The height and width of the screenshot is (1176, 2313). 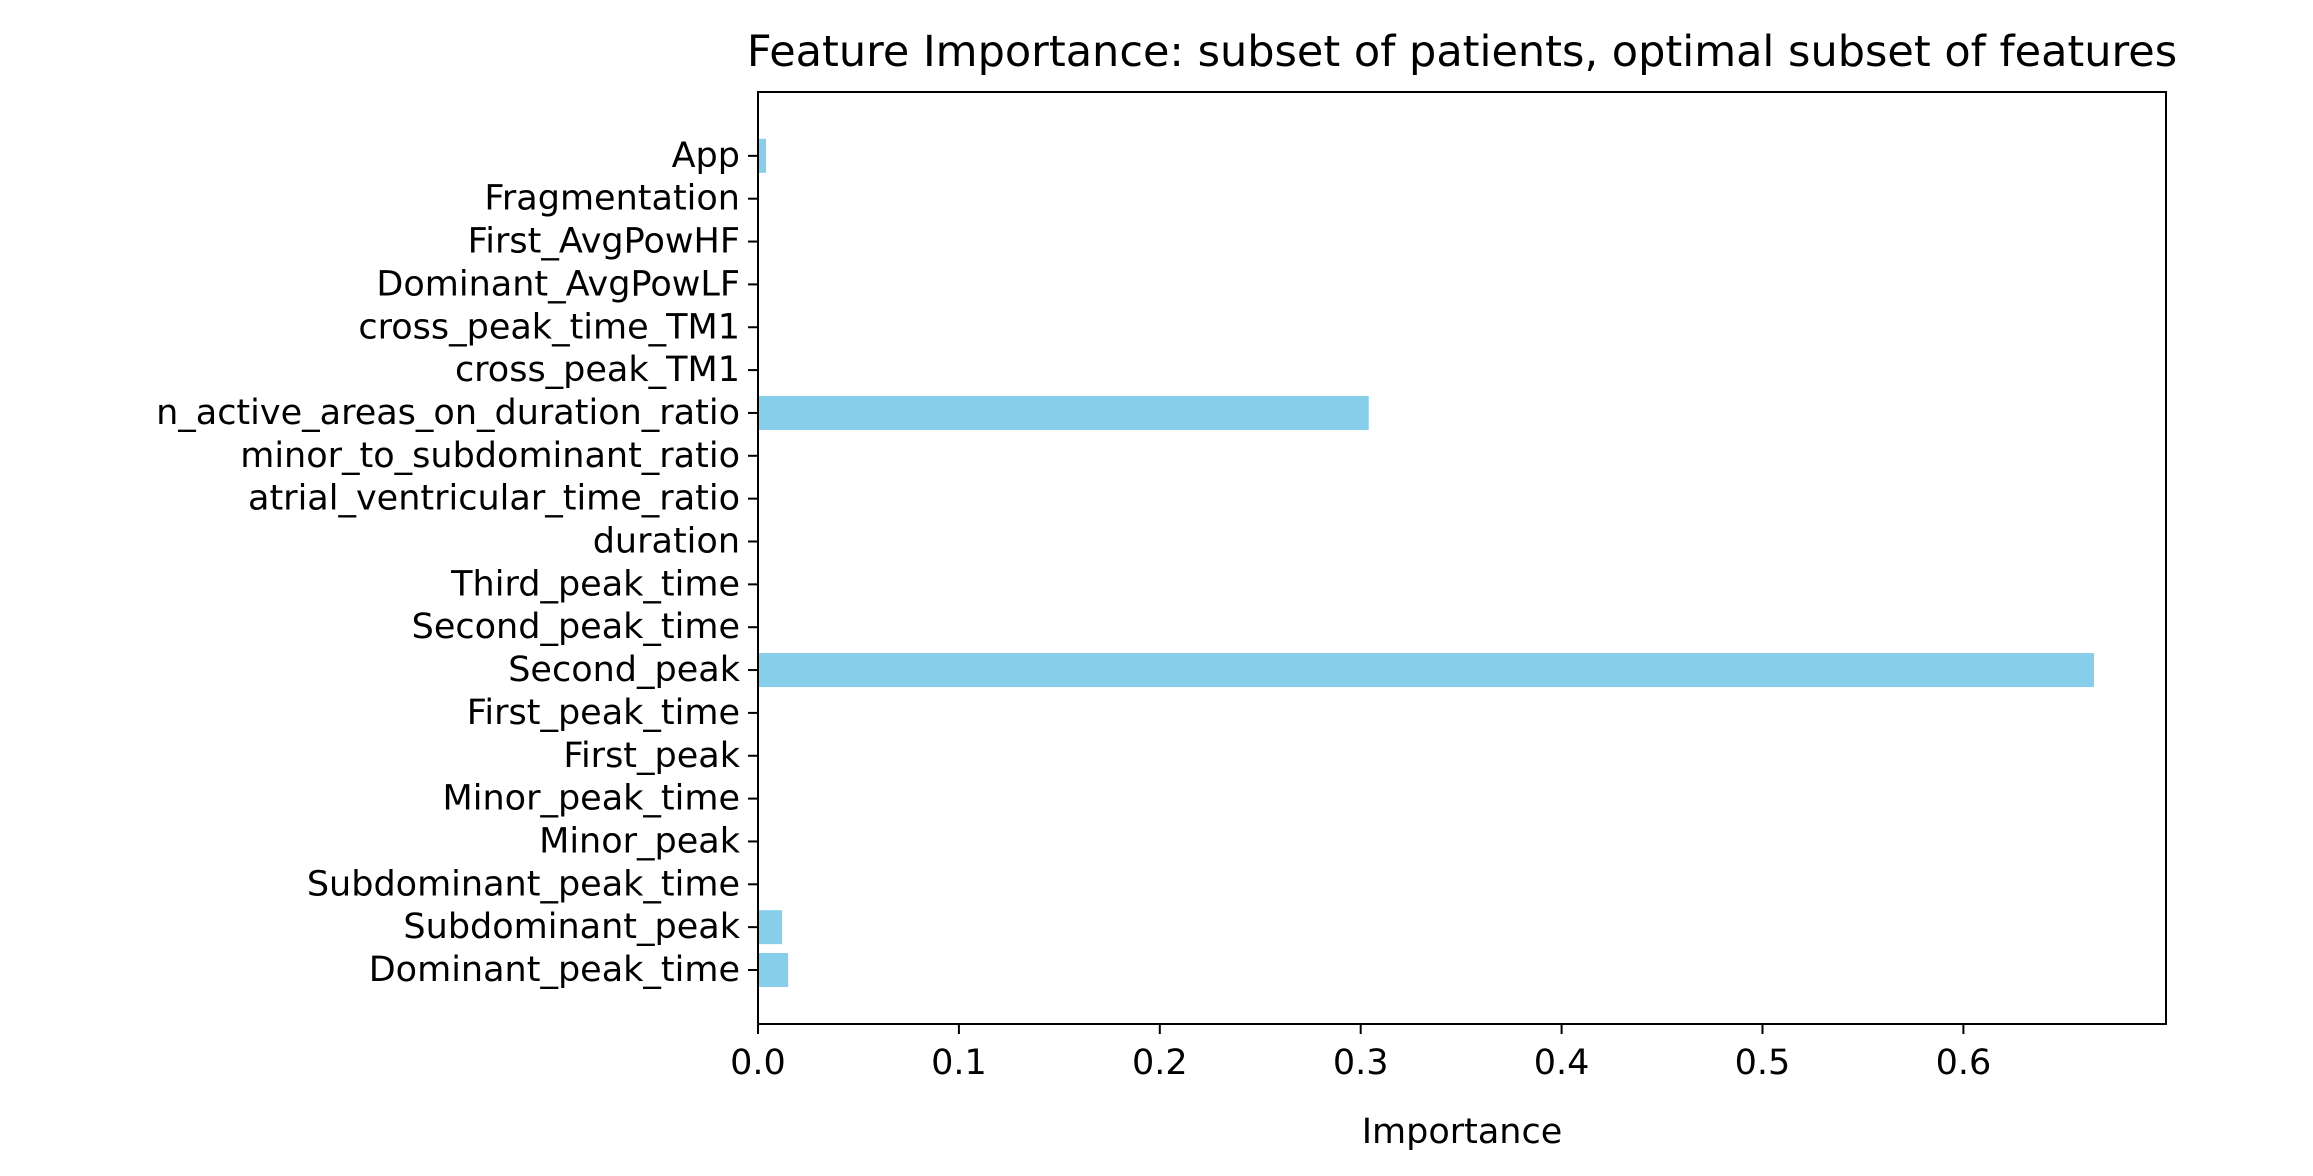 I want to click on x-axis-ticks: 0.0 0.1 0.2 0.3 0.4 0.5 0.6, so click(x=1360, y=1053).